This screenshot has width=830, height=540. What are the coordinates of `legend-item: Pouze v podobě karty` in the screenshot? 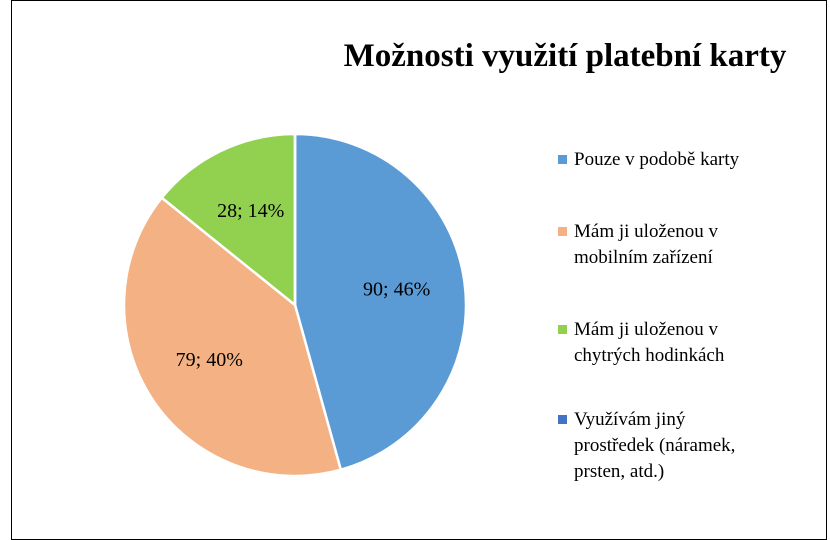 It's located at (658, 160).